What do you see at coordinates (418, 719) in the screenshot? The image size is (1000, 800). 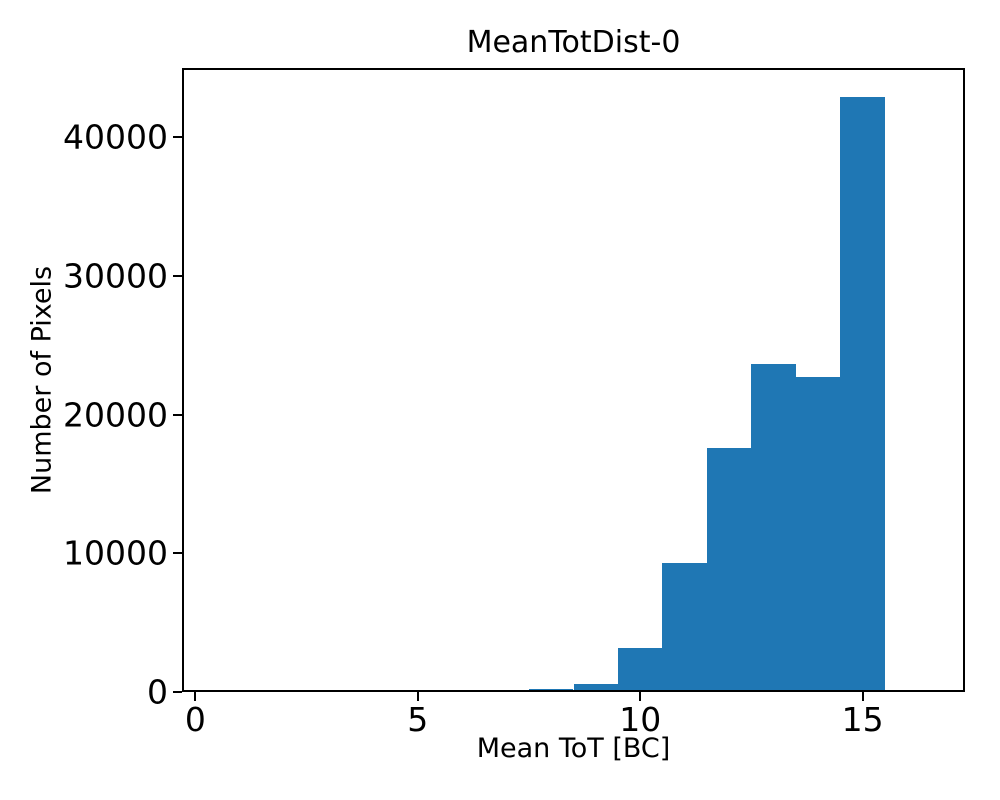 I see `x-tick-label: 5` at bounding box center [418, 719].